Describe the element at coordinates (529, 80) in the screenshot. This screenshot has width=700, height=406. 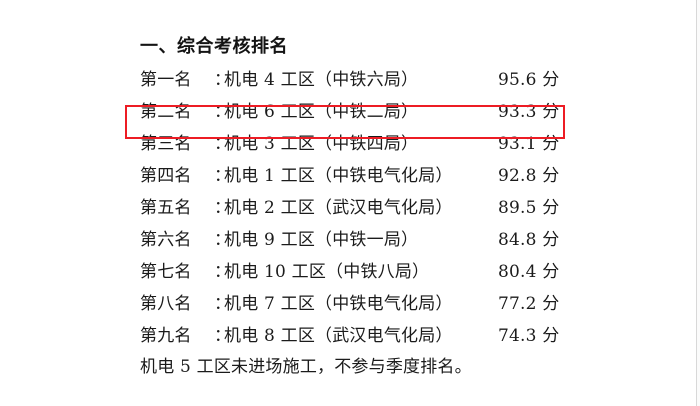
I see `score-value: 95.6 分` at that location.